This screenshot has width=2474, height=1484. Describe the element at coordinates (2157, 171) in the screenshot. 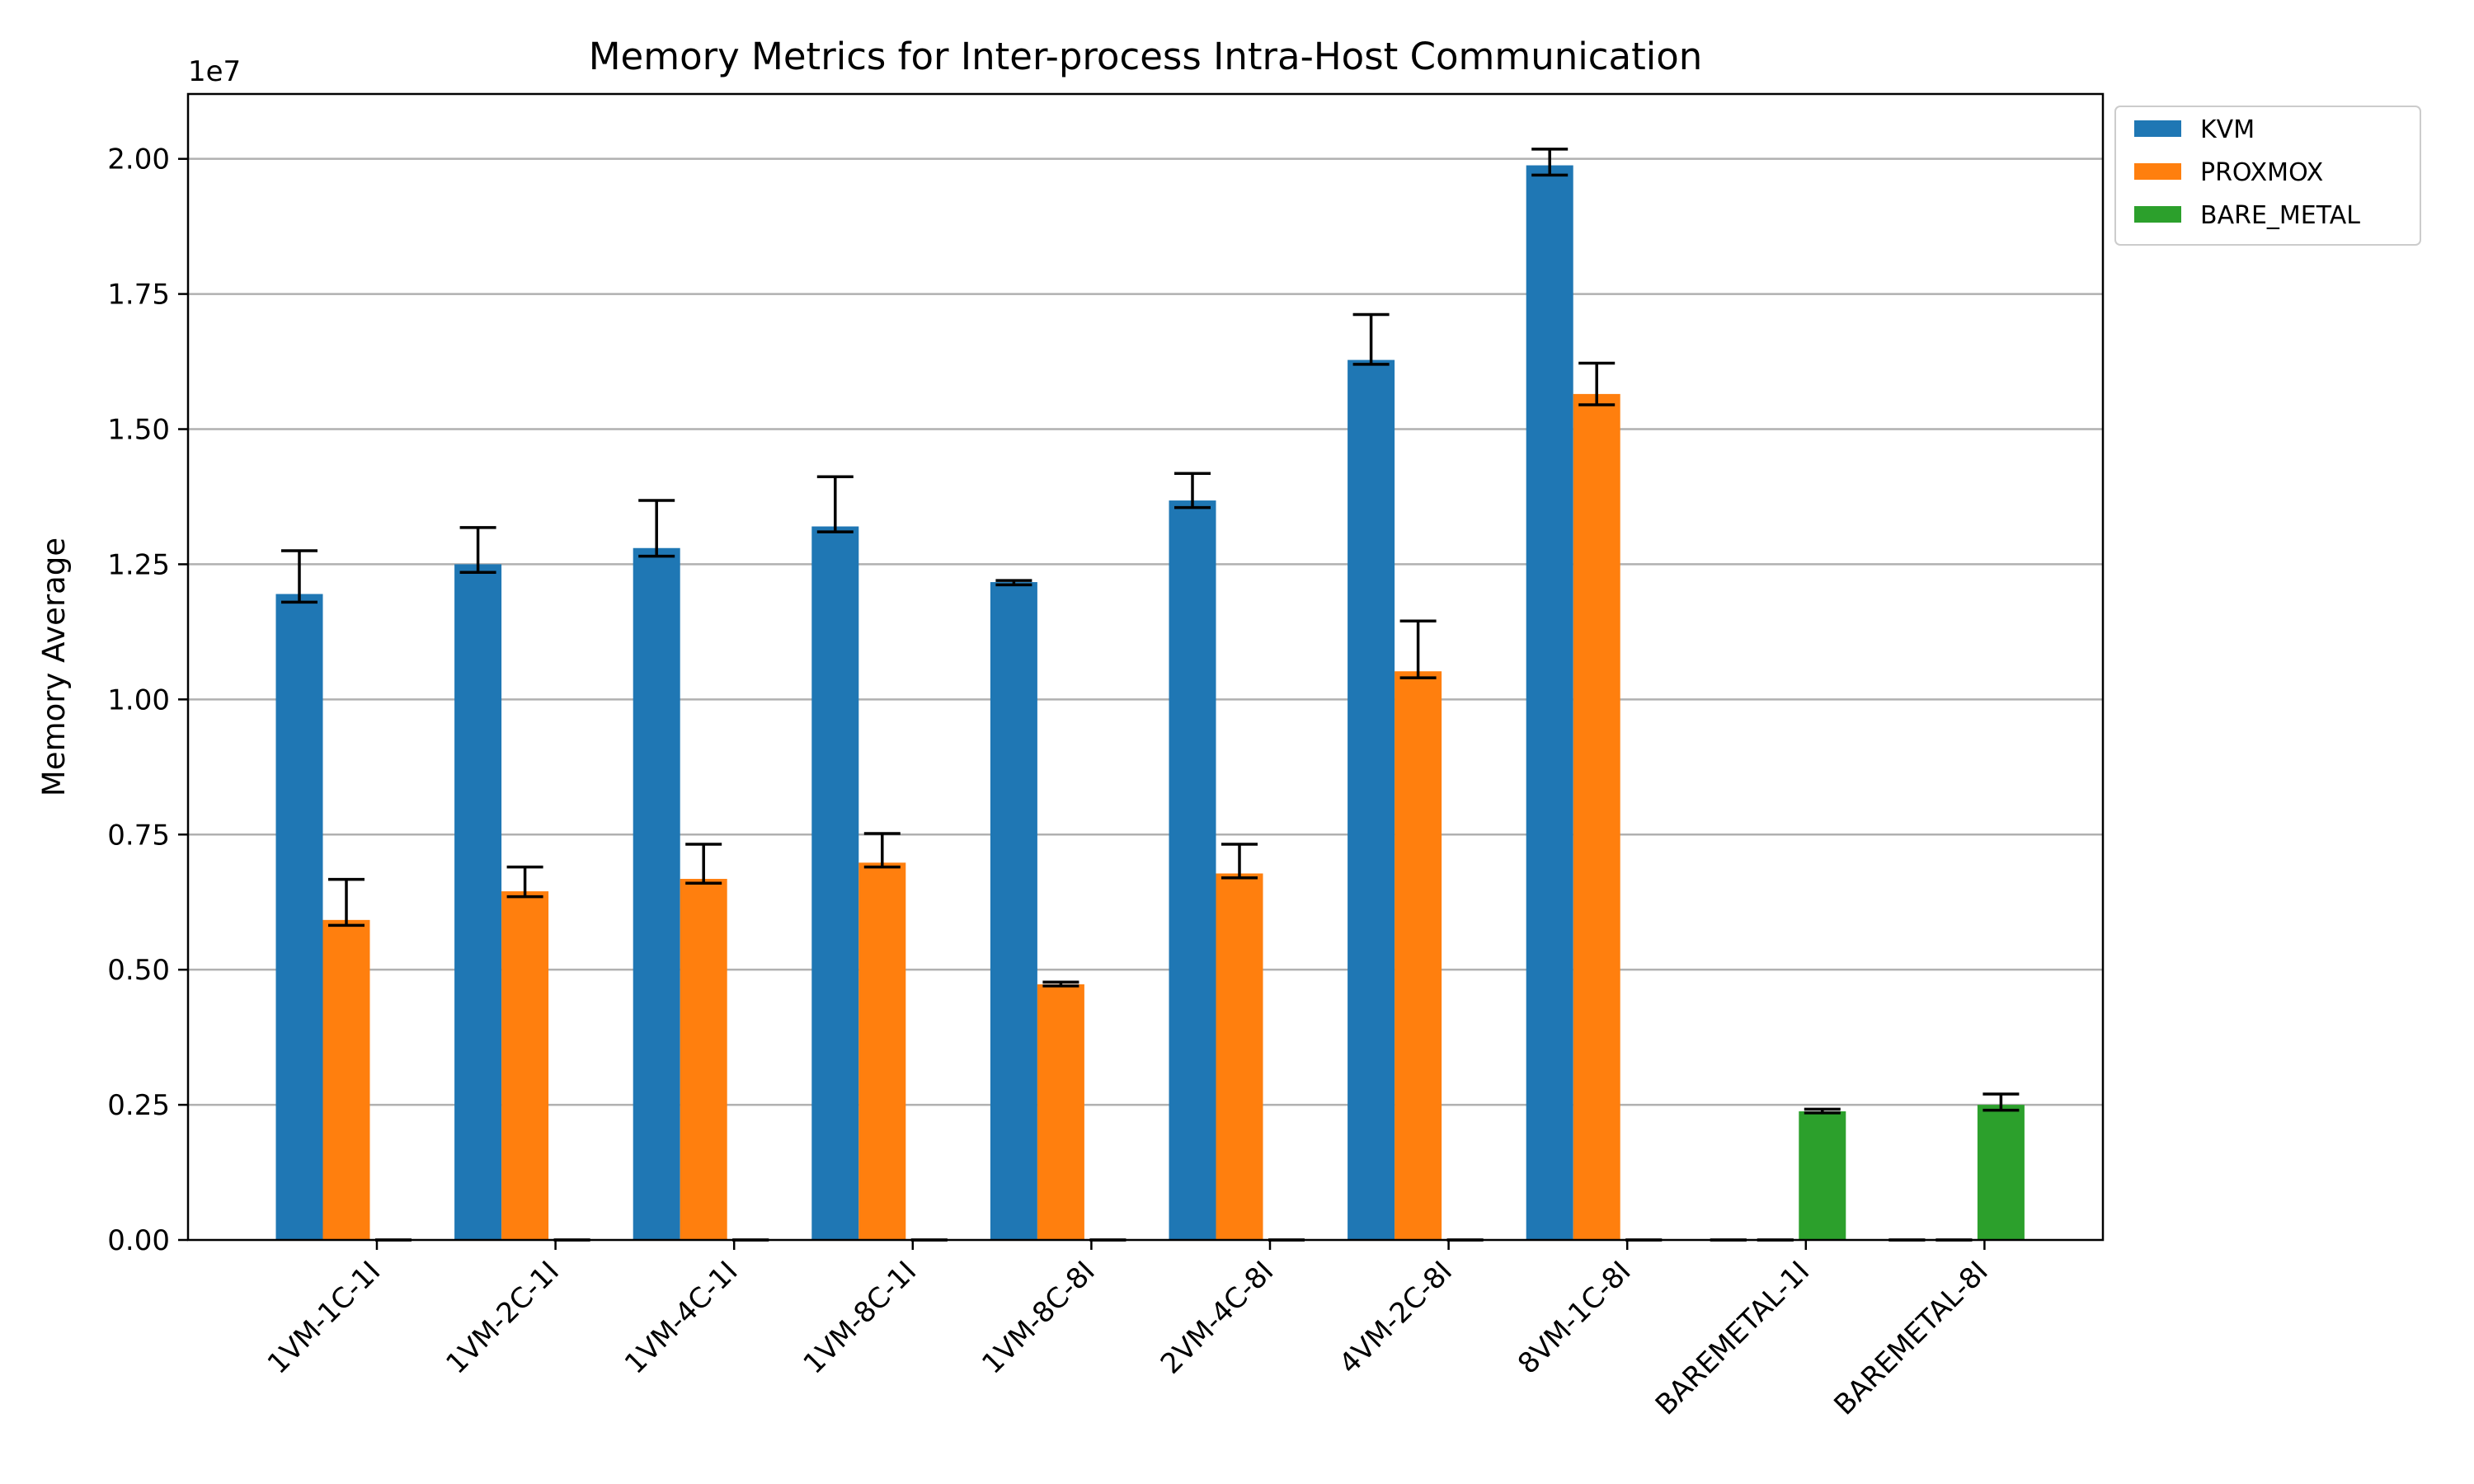

I see `legend-swatch-proxmox` at that location.